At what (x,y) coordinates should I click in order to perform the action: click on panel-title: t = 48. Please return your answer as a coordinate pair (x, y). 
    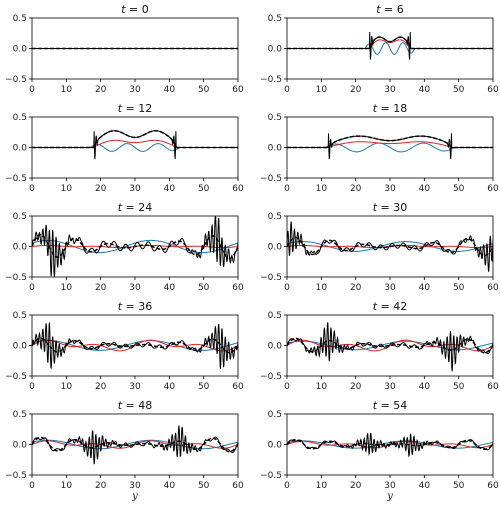
    Looking at the image, I should click on (135, 405).